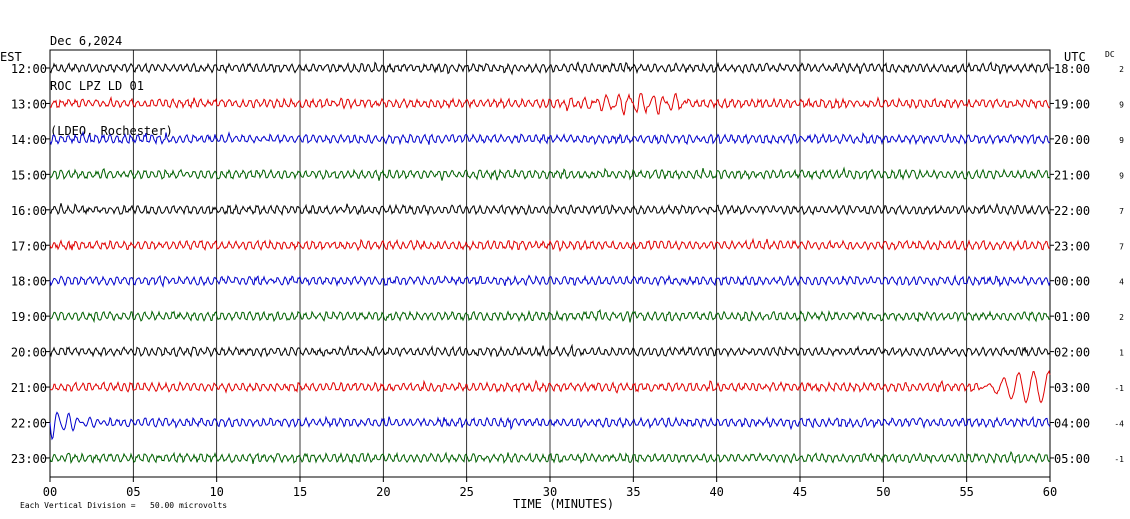 Image resolution: width=1130 pixels, height=519 pixels. Describe the element at coordinates (550, 426) in the screenshot. I see `trace-22:00` at that location.